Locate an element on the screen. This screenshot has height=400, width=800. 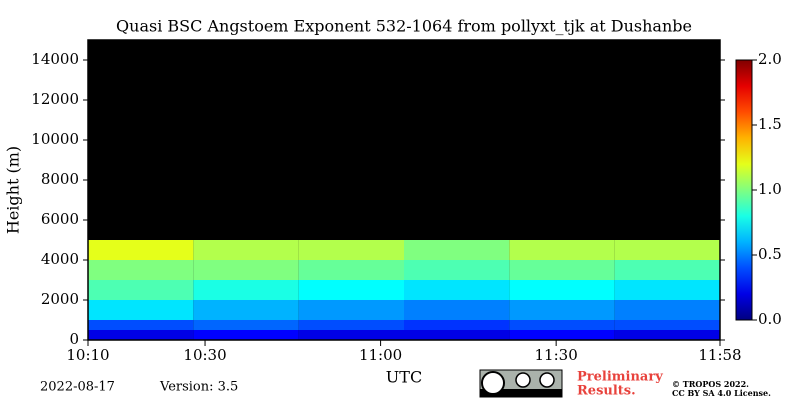
y-tick-label: 12000 is located at coordinates (55, 99).